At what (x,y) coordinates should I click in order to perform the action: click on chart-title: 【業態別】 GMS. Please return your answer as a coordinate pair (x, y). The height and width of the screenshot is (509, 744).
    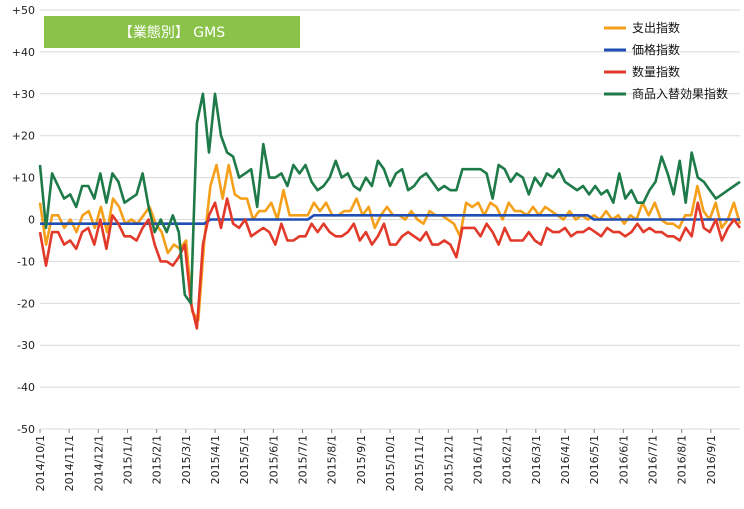
    Looking at the image, I should click on (172, 33).